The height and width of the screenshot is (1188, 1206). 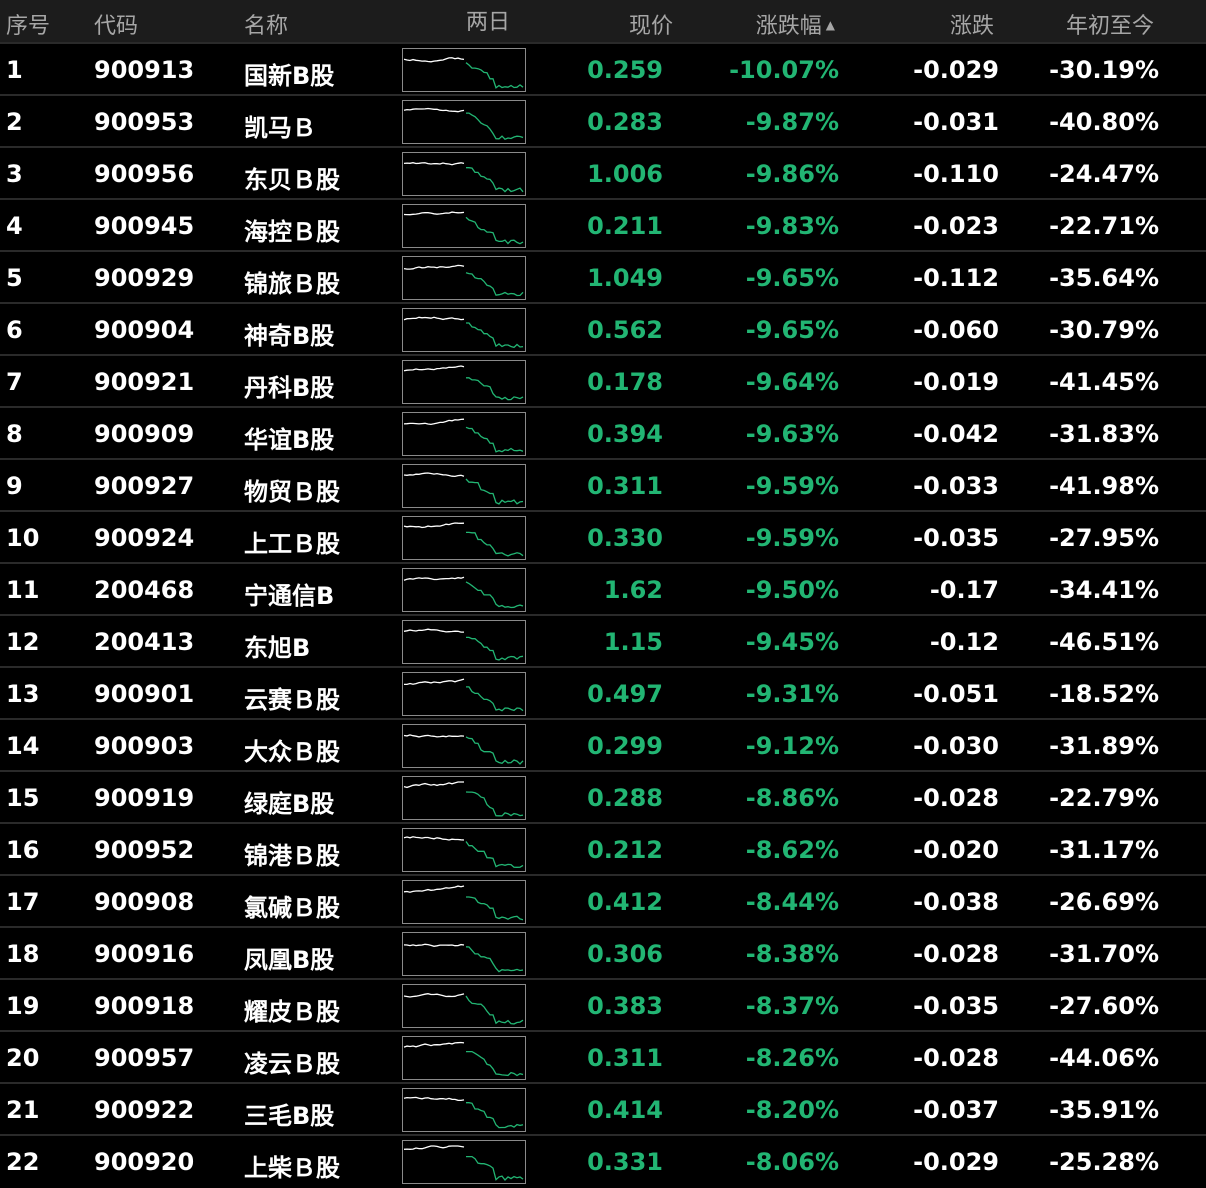 What do you see at coordinates (625, 278) in the screenshot?
I see `row-price: 1.049` at bounding box center [625, 278].